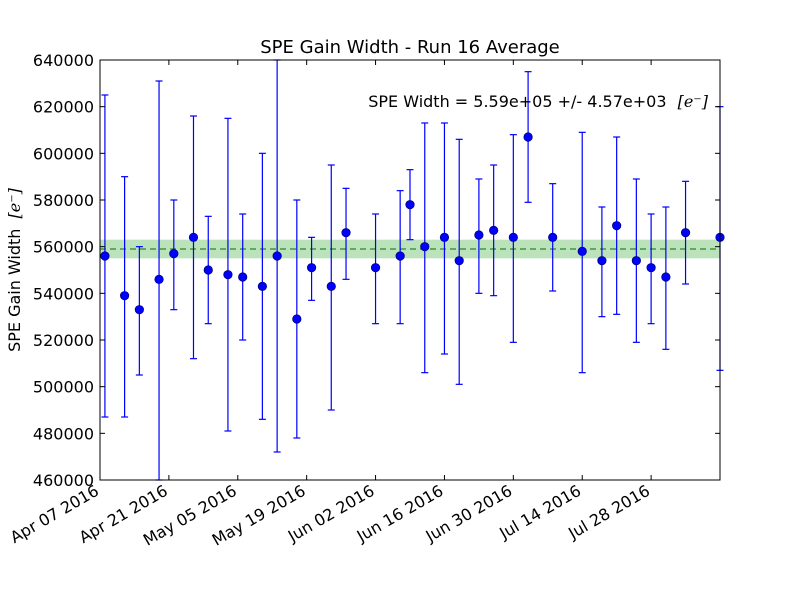  Describe the element at coordinates (63, 340) in the screenshot. I see `y-tick-label-3: 520000` at that location.